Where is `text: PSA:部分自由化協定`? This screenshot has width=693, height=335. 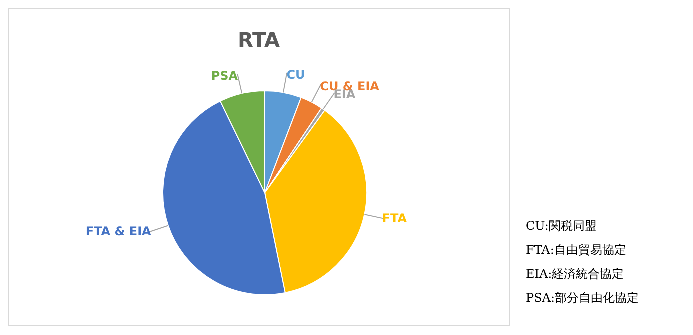
text: PSA:部分自由化協定 is located at coordinates (583, 298).